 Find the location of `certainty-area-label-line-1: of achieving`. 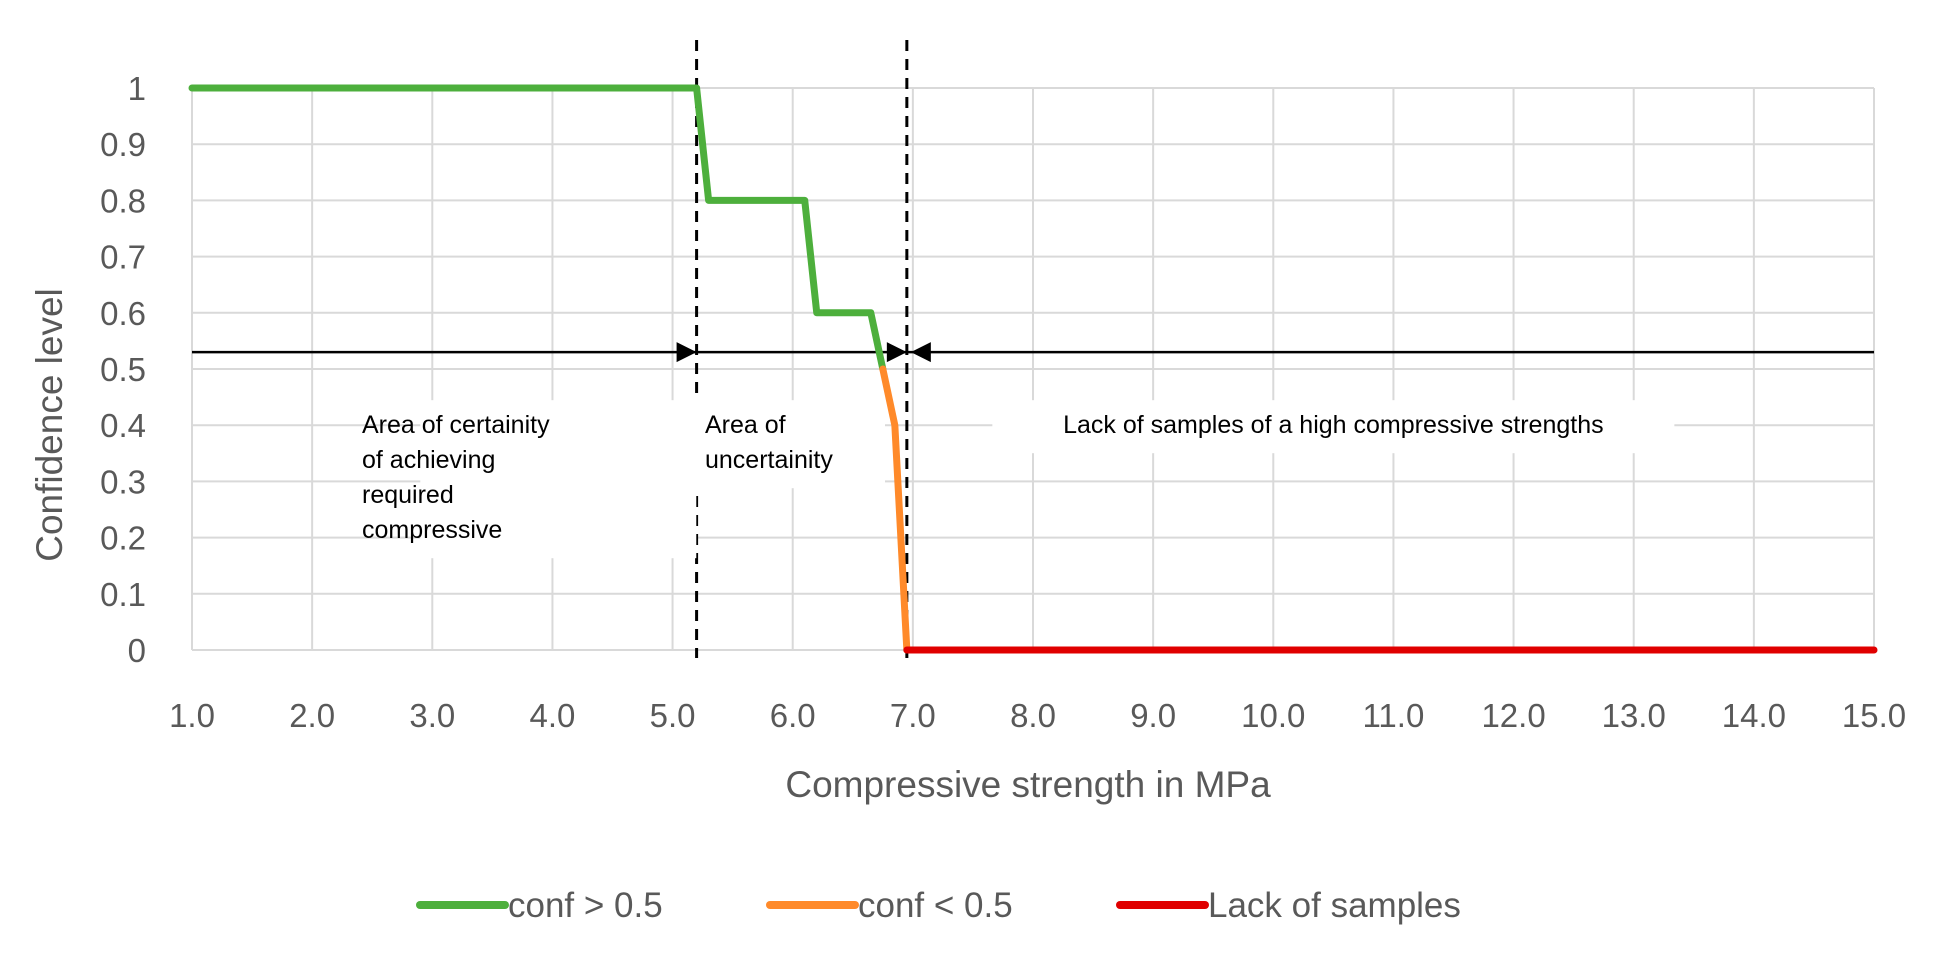

certainty-area-label-line-1: of achieving is located at coordinates (428, 460).